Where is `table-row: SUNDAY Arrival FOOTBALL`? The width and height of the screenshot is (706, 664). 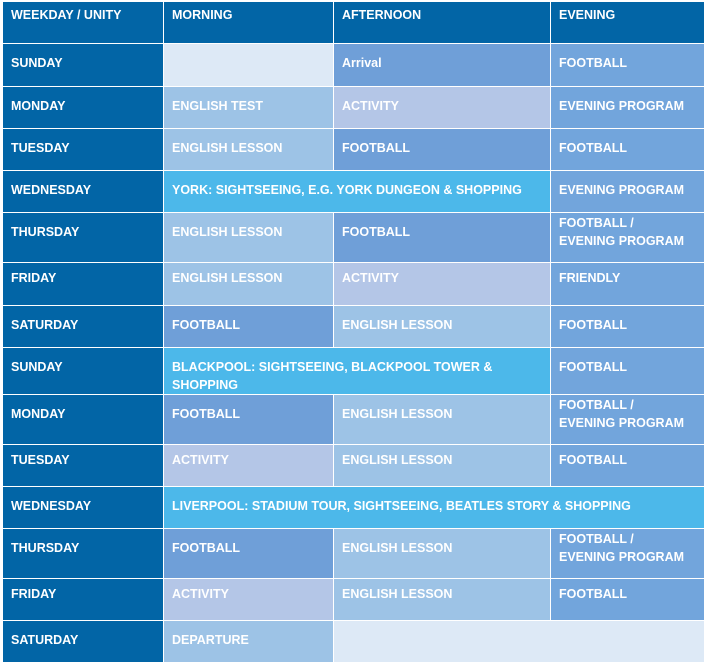 table-row: SUNDAY Arrival FOOTBALL is located at coordinates (353, 65).